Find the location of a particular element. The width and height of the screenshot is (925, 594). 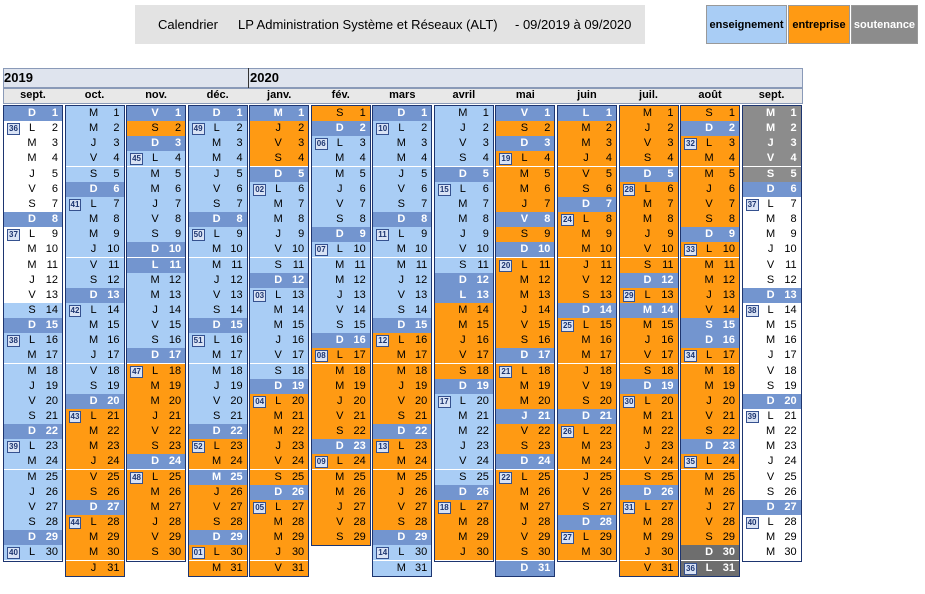

day-cell: M 25 is located at coordinates (402, 477).